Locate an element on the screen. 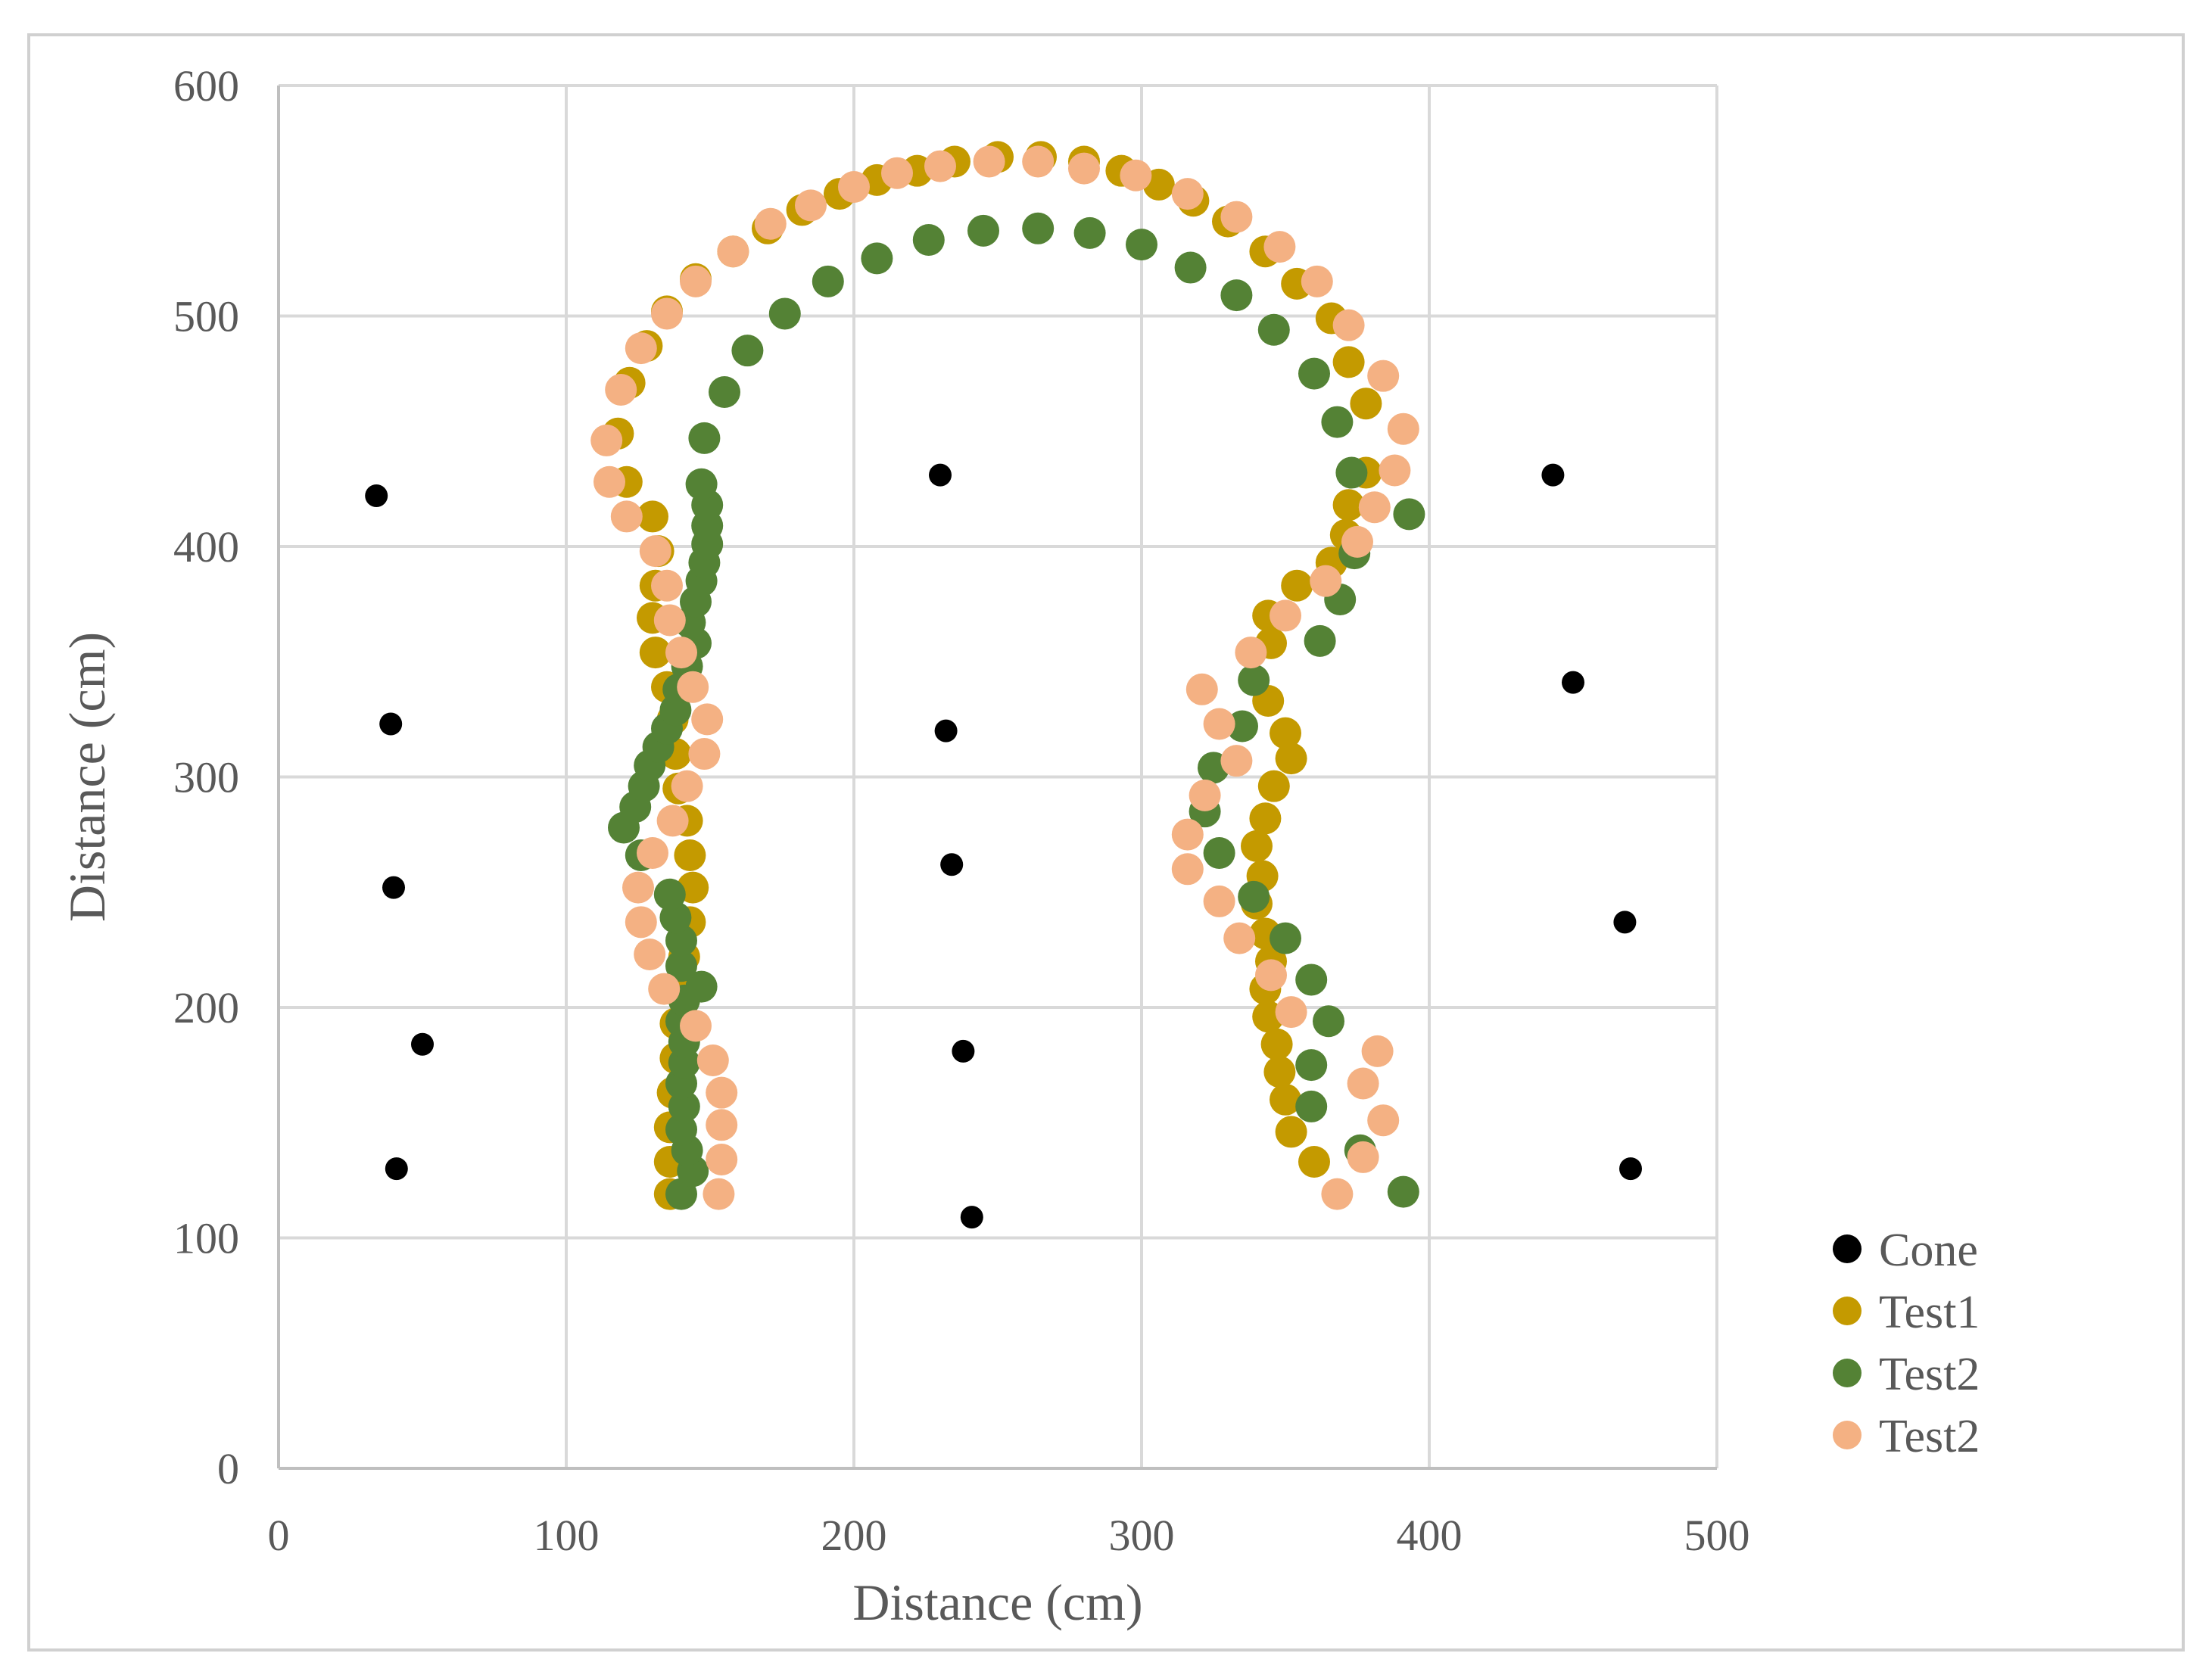 Image resolution: width=2212 pixels, height=1678 pixels. y-tick-label-1: 100 is located at coordinates (206, 1238).